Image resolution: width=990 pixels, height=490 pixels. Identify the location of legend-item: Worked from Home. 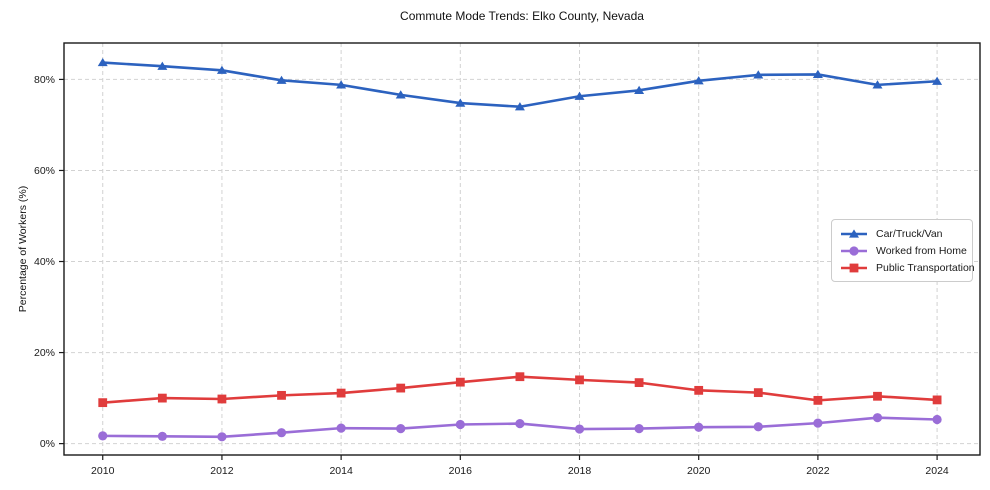
(903, 250).